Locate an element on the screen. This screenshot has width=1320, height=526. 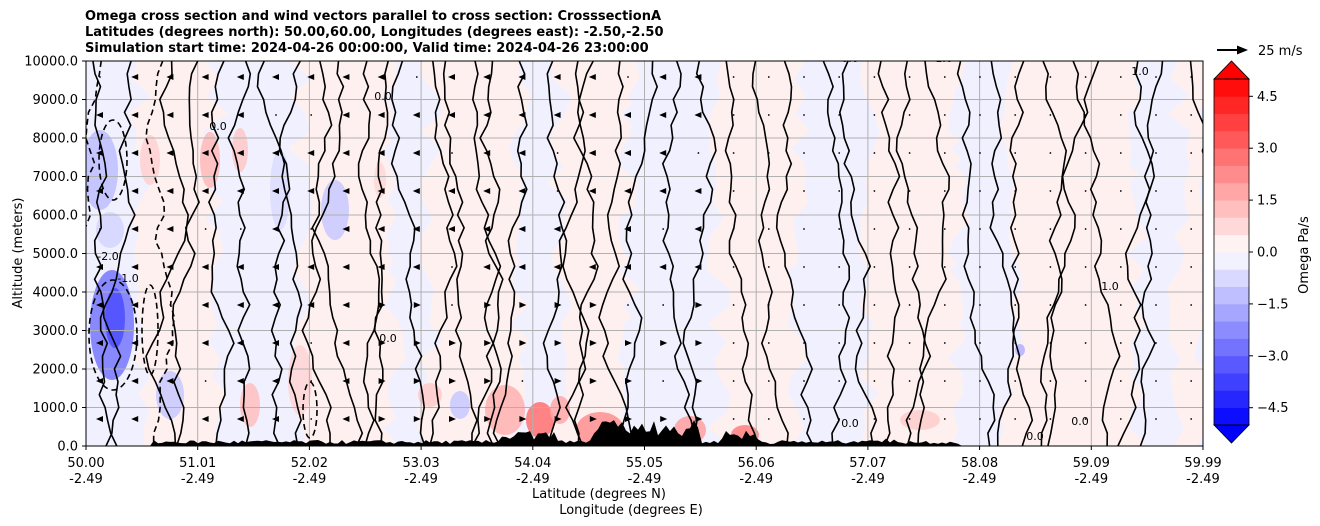
x-tick-label-latitude: 59.99 is located at coordinates (1202, 463).